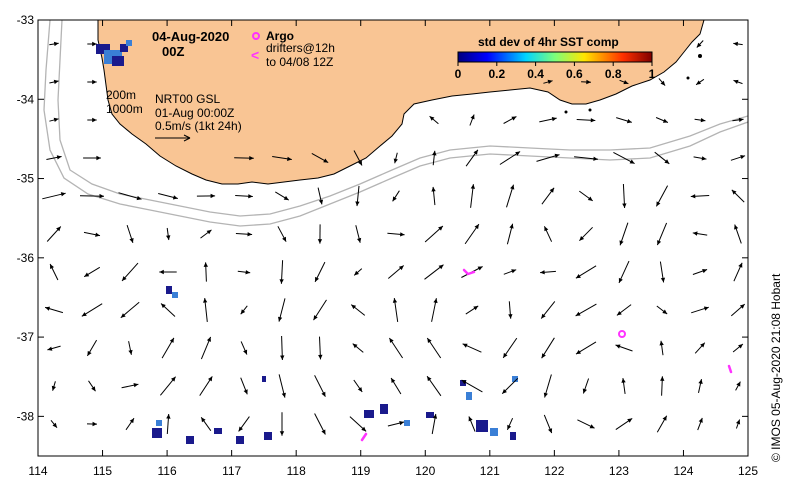 The width and height of the screenshot is (790, 492). Describe the element at coordinates (26, 20) in the screenshot. I see `lat-tick-label: -33` at that location.